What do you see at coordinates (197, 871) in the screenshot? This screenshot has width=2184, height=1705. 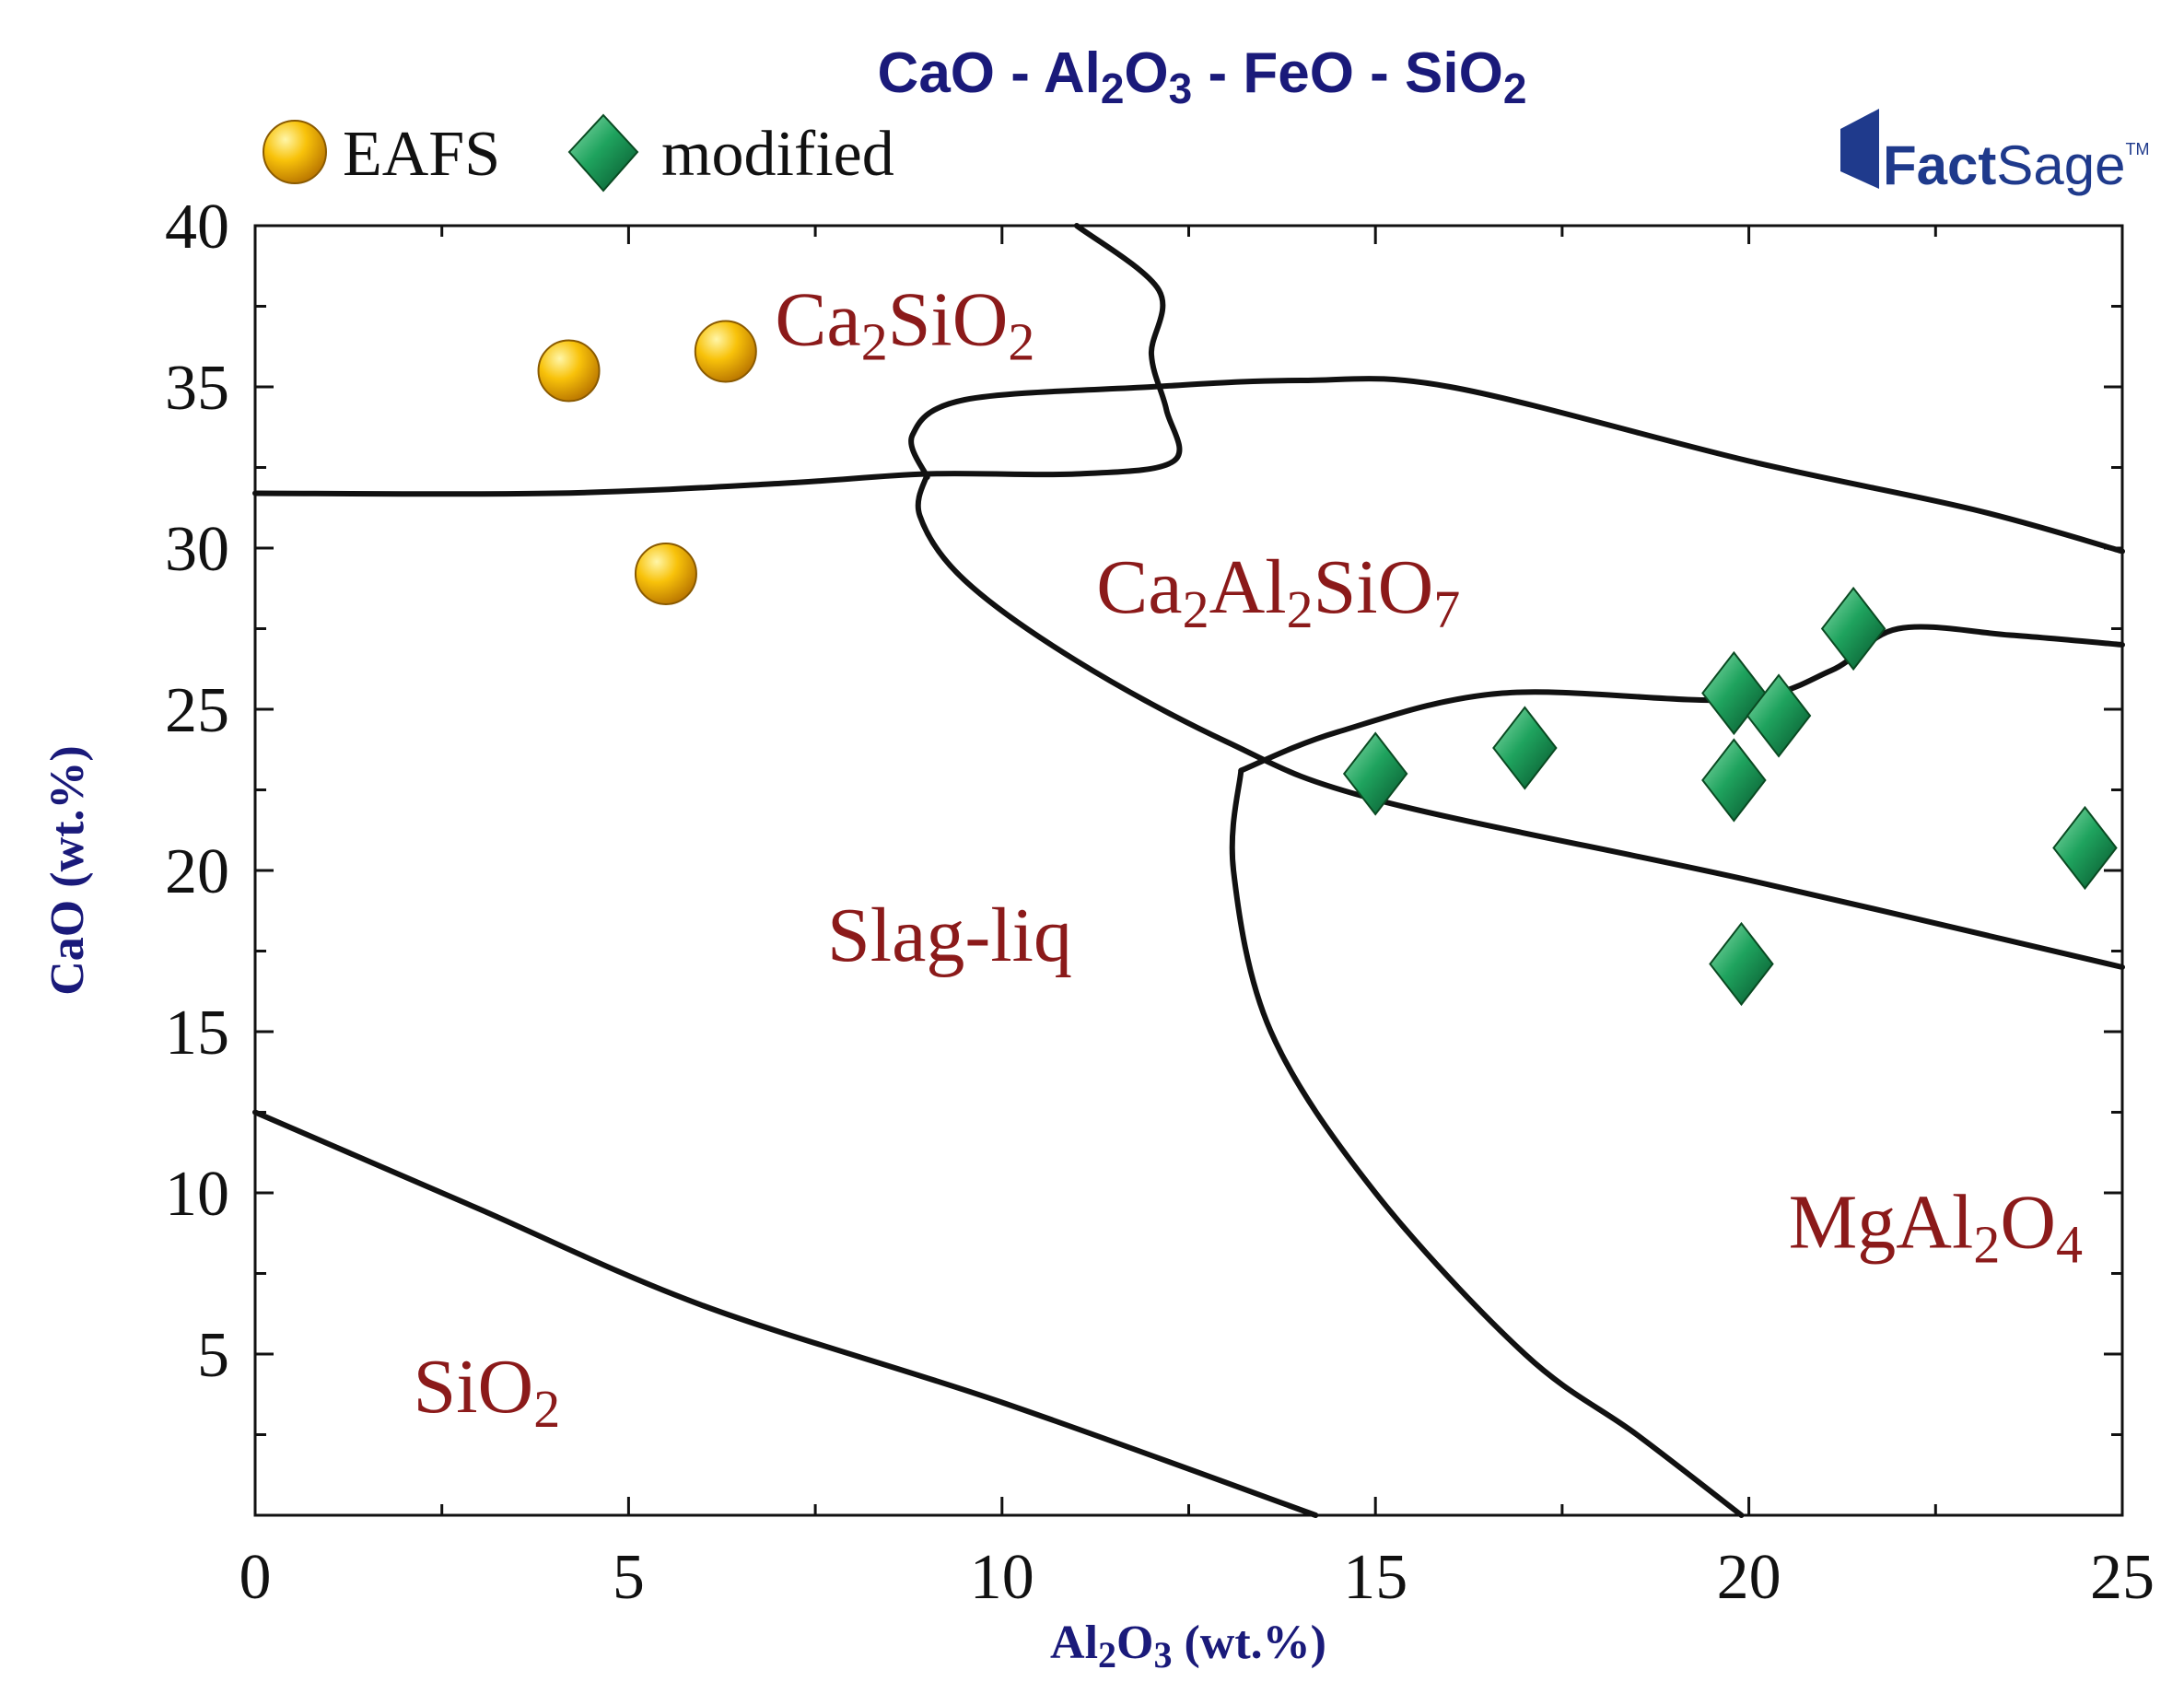 I see `y-tick-label: 20` at bounding box center [197, 871].